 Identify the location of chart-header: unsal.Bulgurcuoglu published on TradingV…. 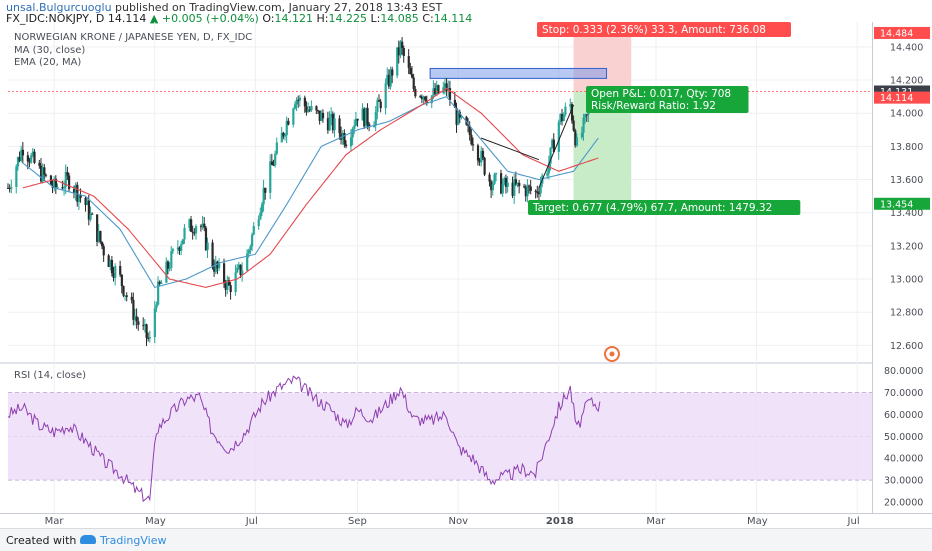
(466, 12).